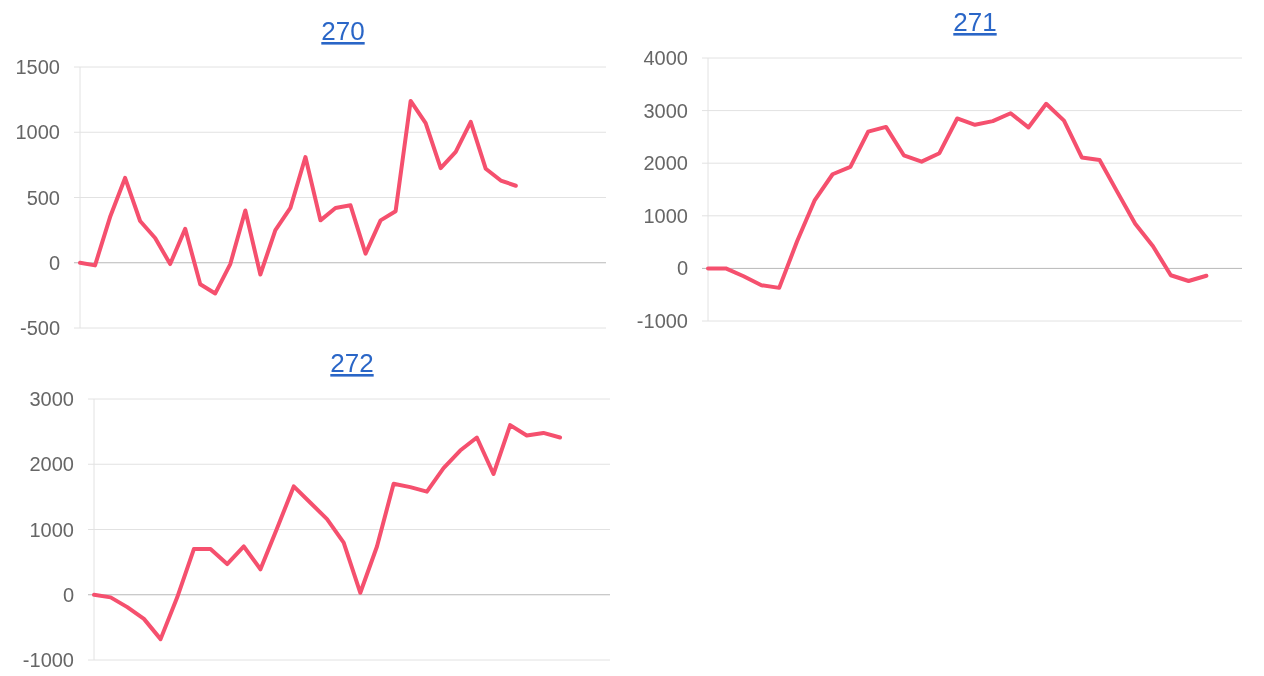 The width and height of the screenshot is (1264, 676). What do you see at coordinates (39, 328) in the screenshot?
I see `y-tick-label: -500` at bounding box center [39, 328].